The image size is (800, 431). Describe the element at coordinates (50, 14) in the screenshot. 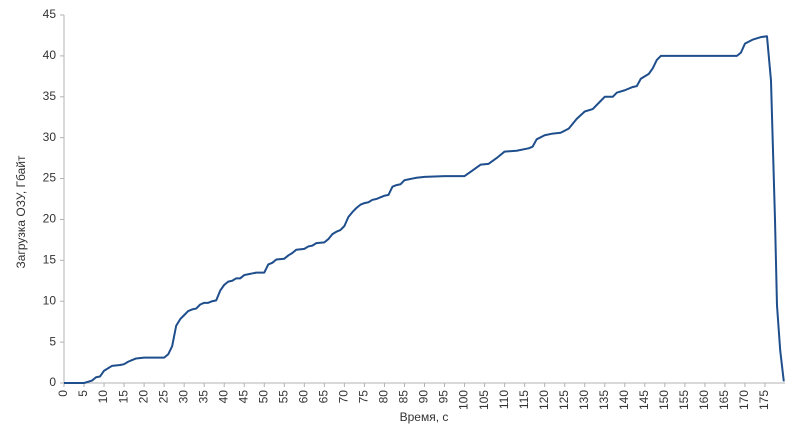

I see `y-tick-label: 45` at that location.